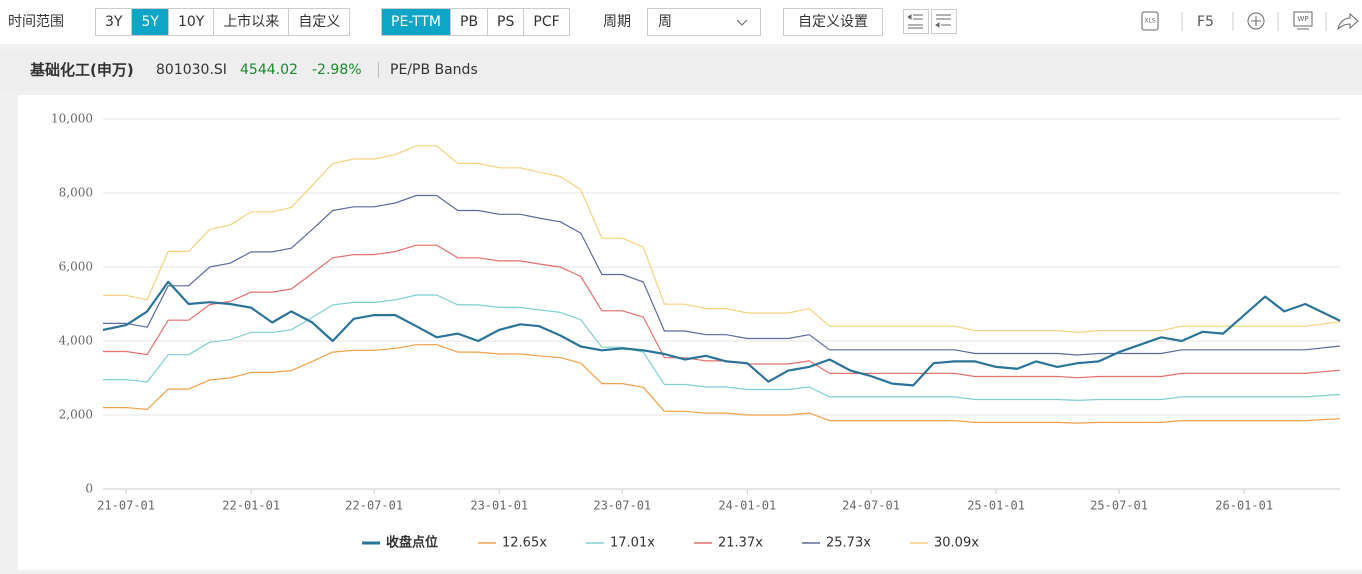 The image size is (1362, 574). I want to click on metric-button: PB, so click(470, 22).